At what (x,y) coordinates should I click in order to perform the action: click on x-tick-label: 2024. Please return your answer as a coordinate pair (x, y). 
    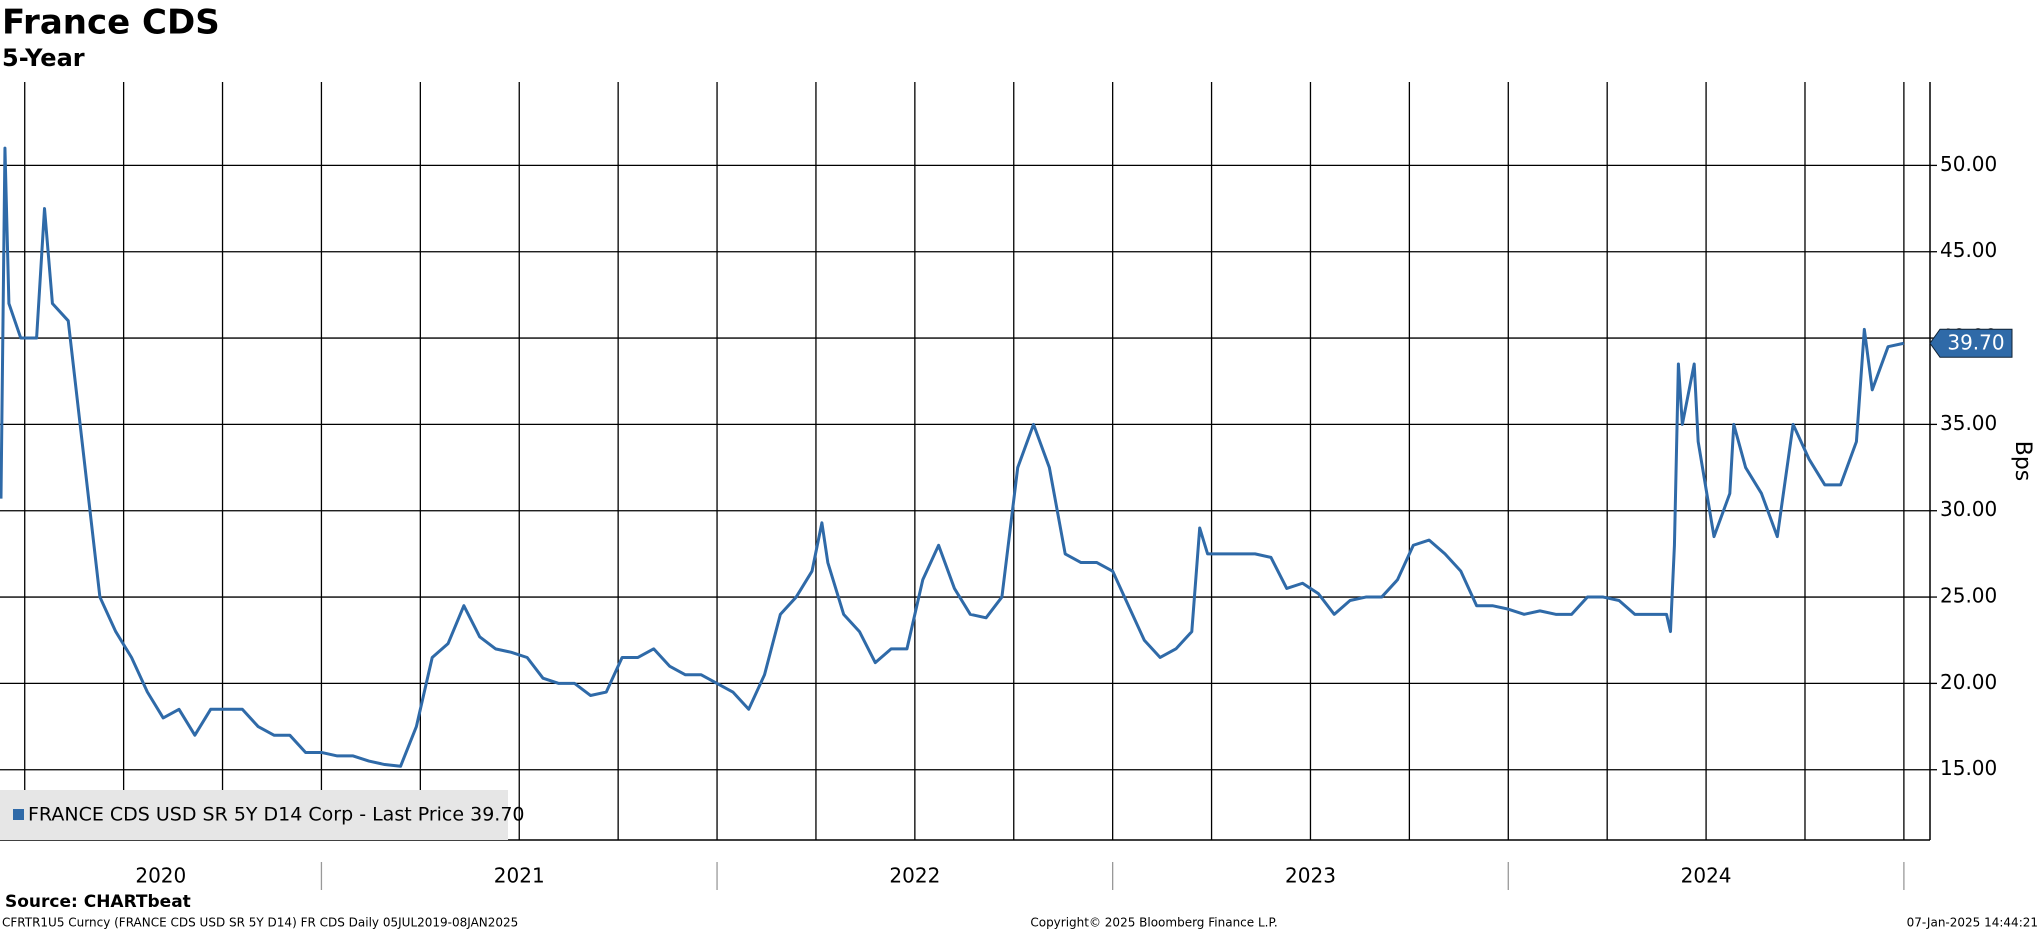
    Looking at the image, I should click on (1706, 876).